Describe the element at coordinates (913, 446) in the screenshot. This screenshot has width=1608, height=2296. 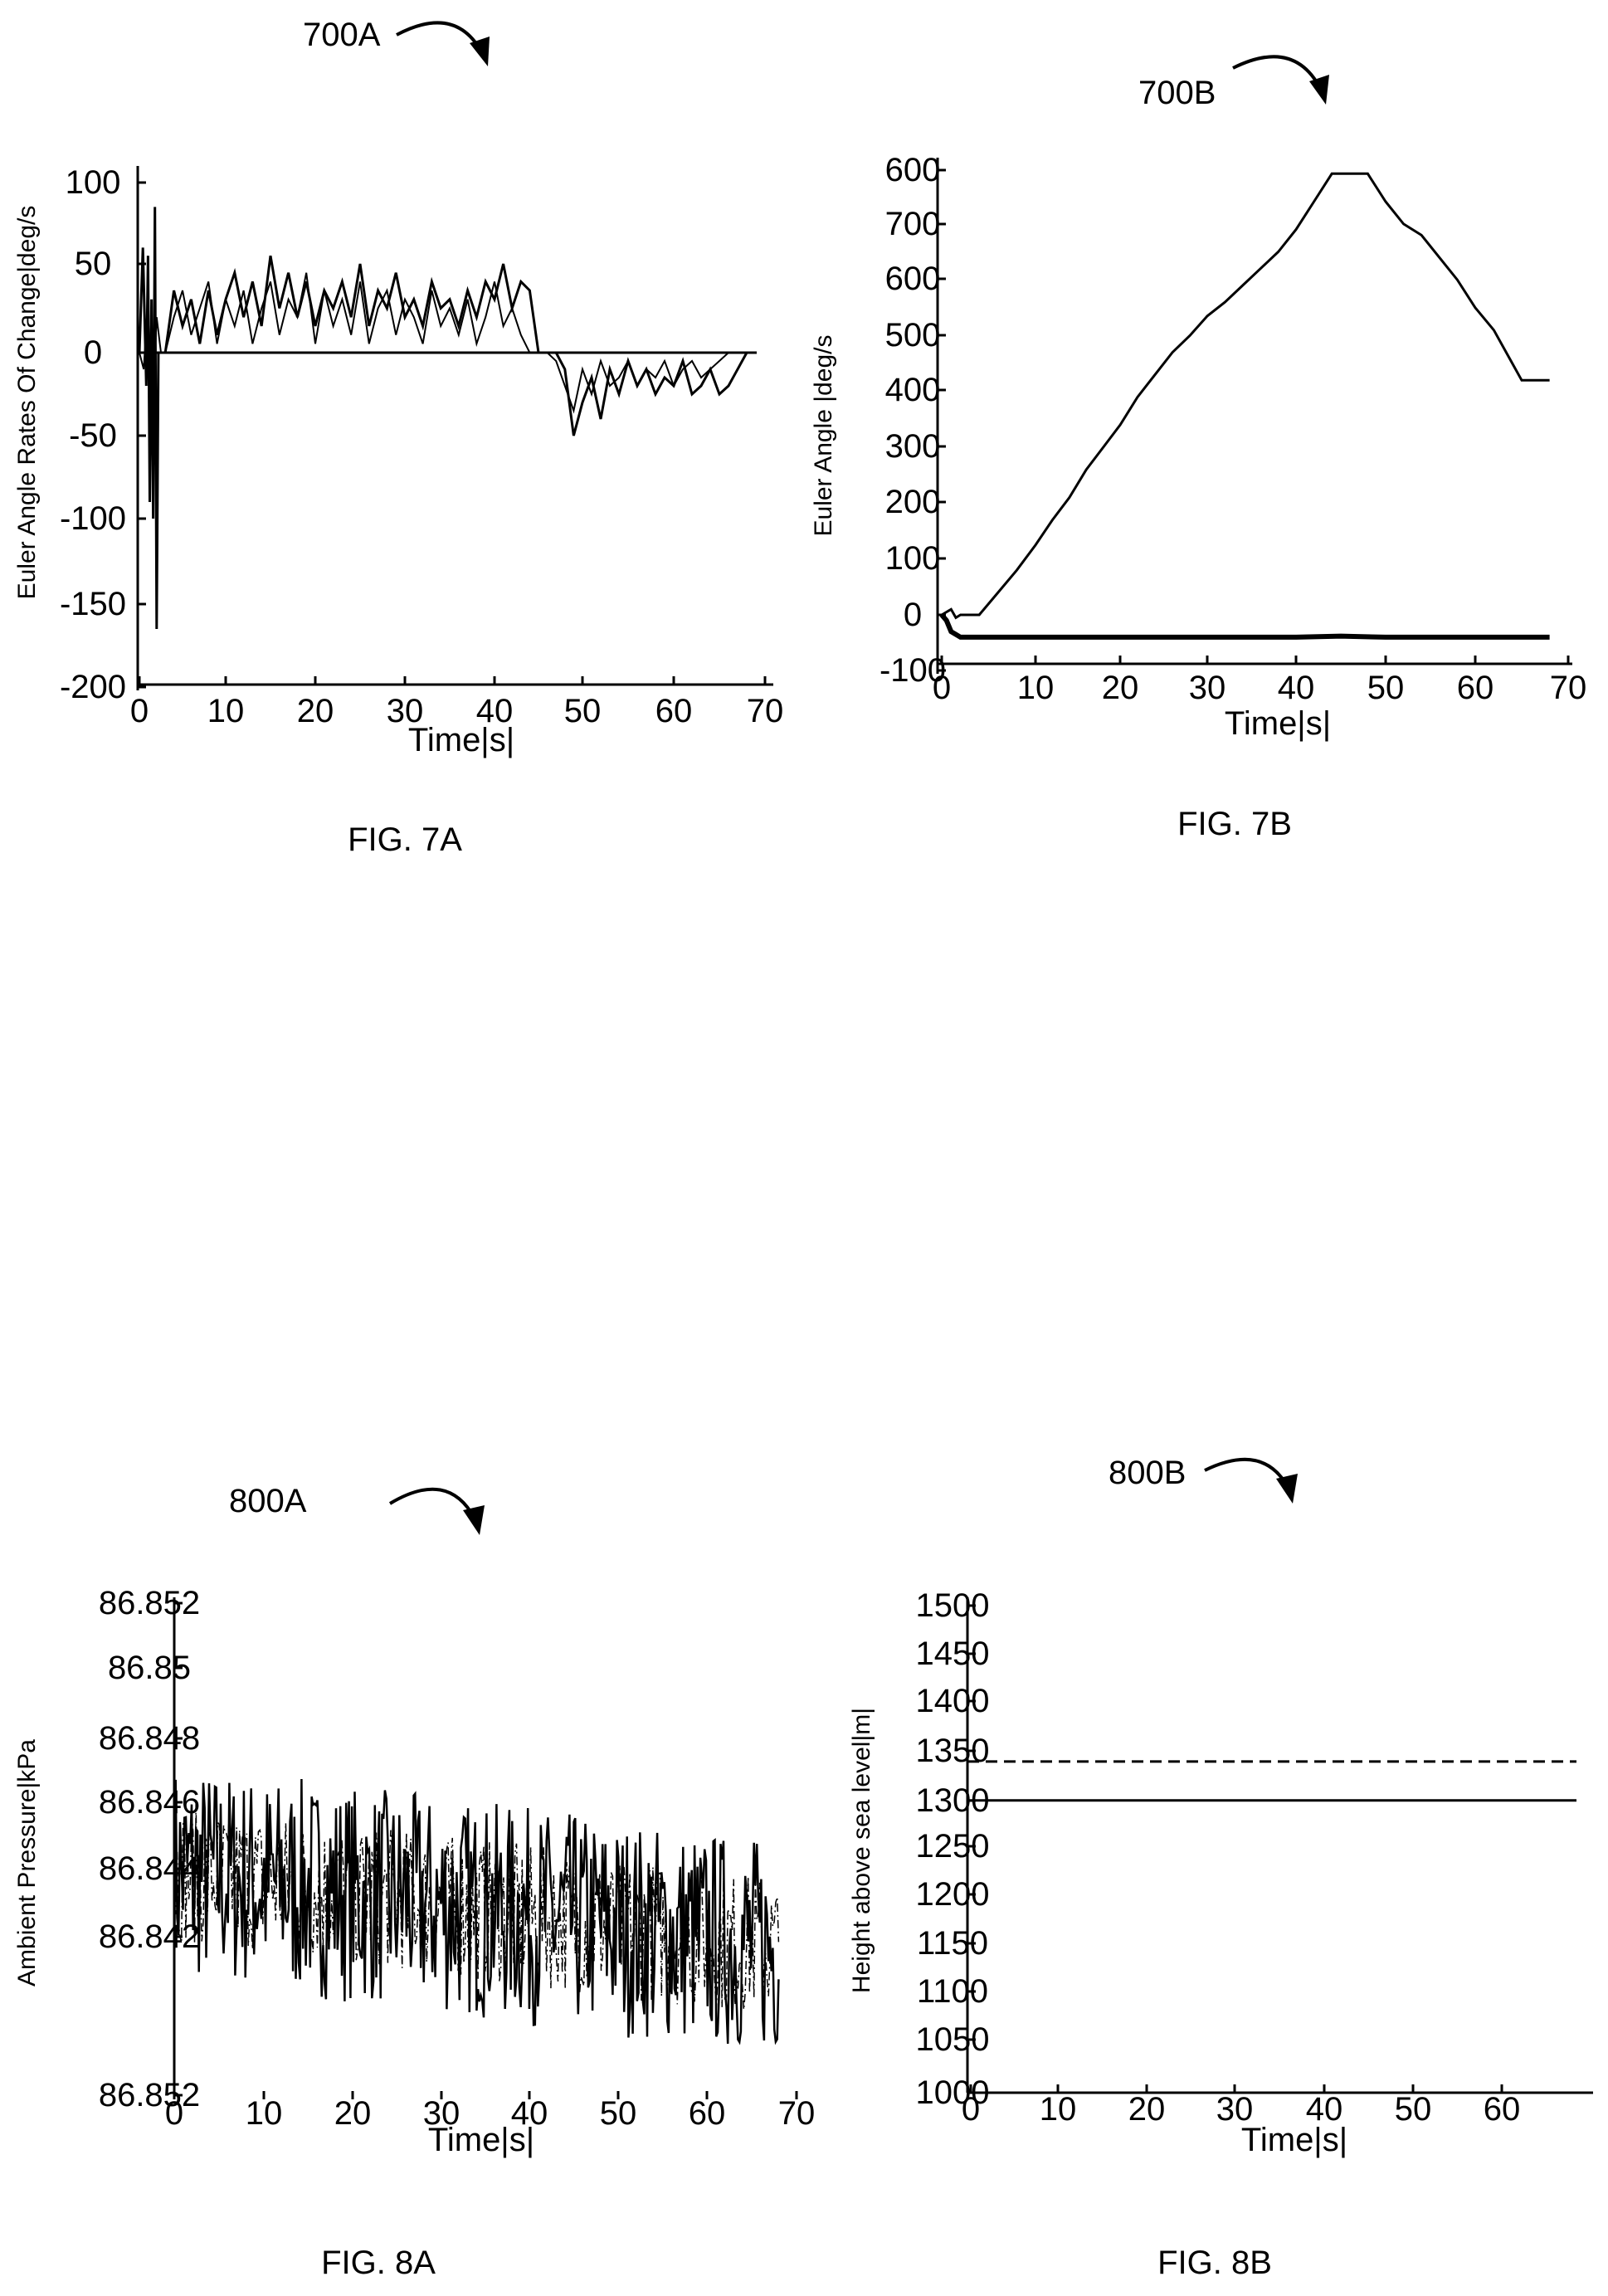
I see `y-tick-label: 300` at that location.